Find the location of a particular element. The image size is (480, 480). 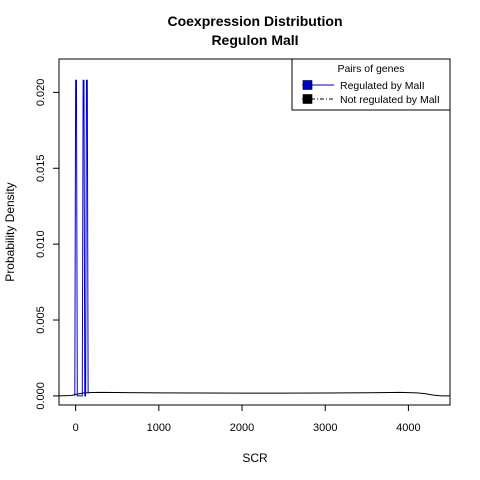

legend-swatch-not-regulated is located at coordinates (307, 99).